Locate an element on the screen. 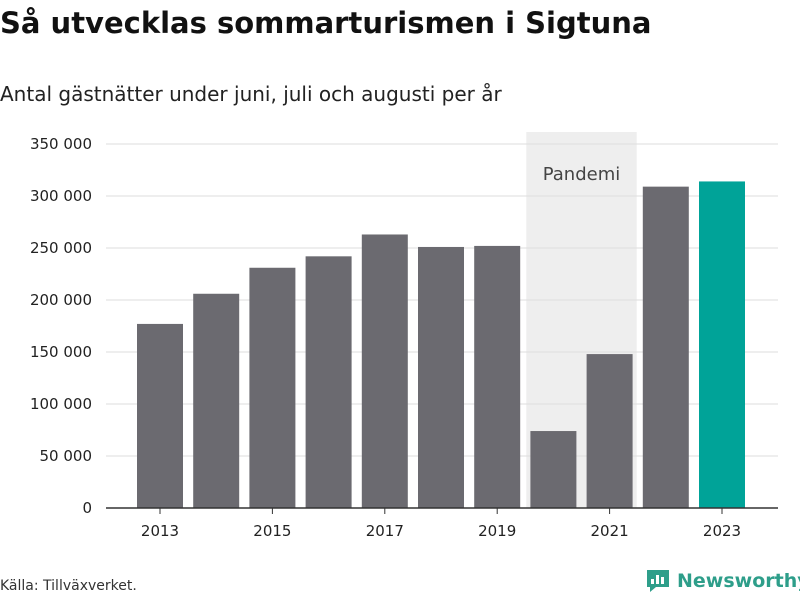 This screenshot has height=600, width=800. y-tick-label: 0 is located at coordinates (87, 508).